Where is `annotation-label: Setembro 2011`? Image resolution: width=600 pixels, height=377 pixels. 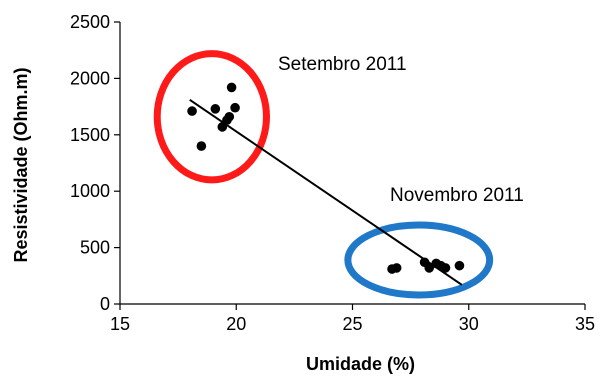 annotation-label: Setembro 2011 is located at coordinates (342, 64).